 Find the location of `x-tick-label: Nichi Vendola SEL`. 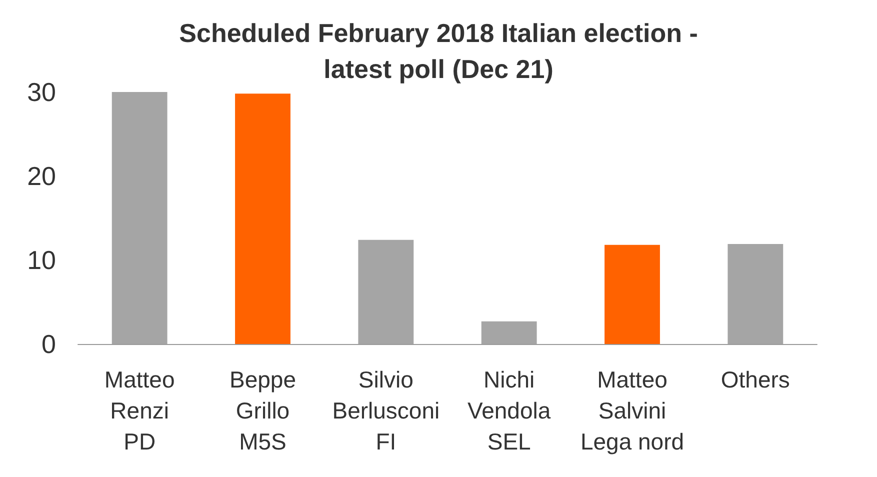

x-tick-label: Nichi Vendola SEL is located at coordinates (509, 410).